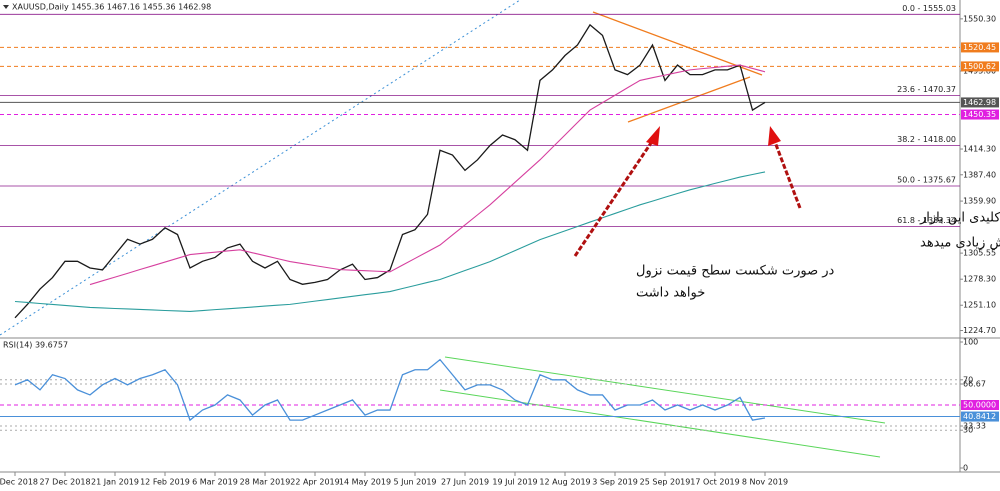  What do you see at coordinates (929, 8) in the screenshot?
I see `fib-label: 0.0 - 1555.03` at bounding box center [929, 8].